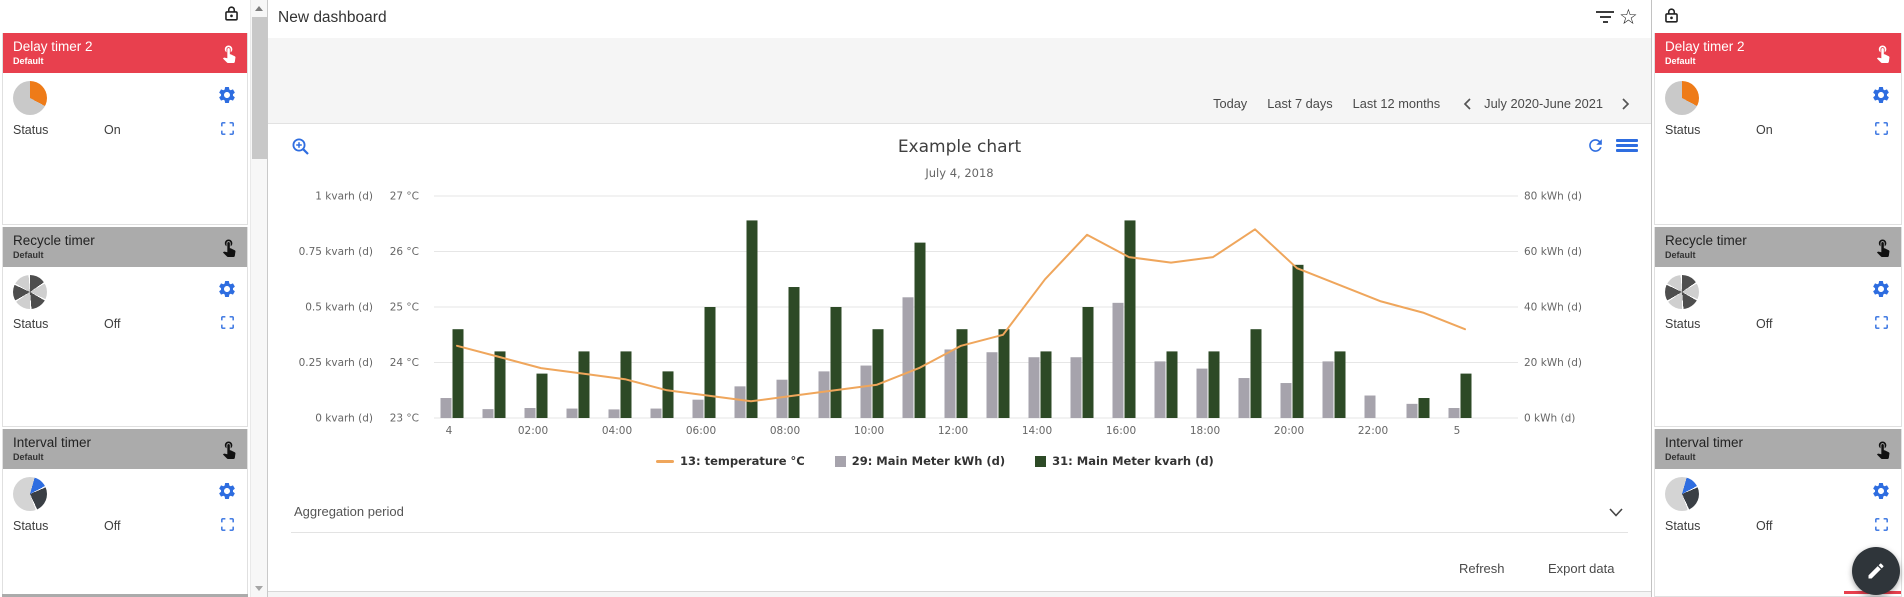  What do you see at coordinates (1605, 19) in the screenshot?
I see `filter-icon` at bounding box center [1605, 19].